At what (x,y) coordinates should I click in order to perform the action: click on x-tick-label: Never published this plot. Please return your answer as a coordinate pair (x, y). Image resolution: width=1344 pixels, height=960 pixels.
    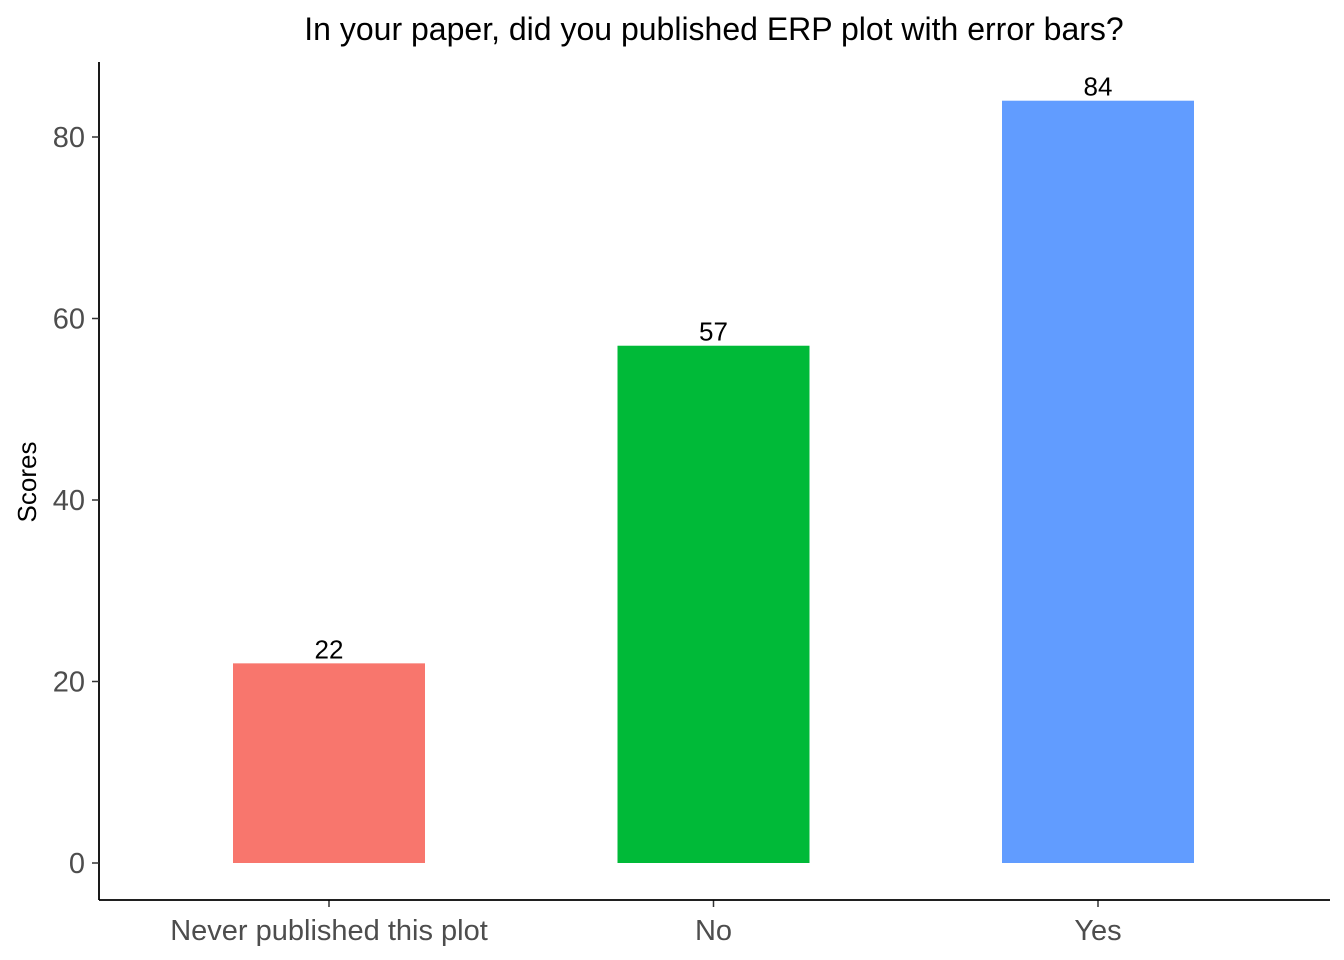
    Looking at the image, I should click on (329, 931).